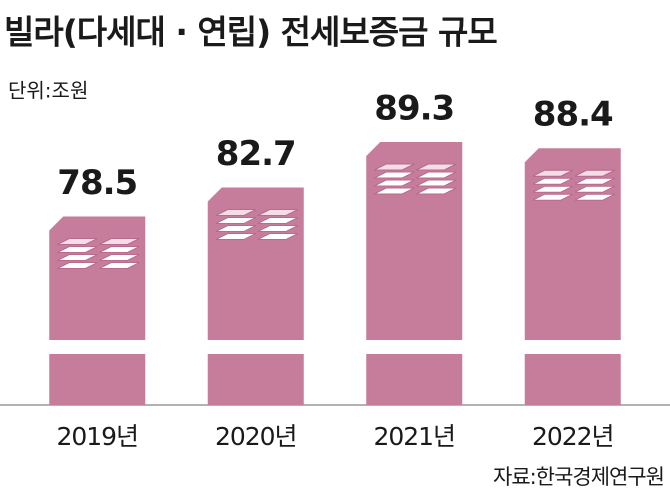 This screenshot has height=497, width=670. Describe the element at coordinates (256, 436) in the screenshot. I see `x-tick-label: 2020년` at that location.